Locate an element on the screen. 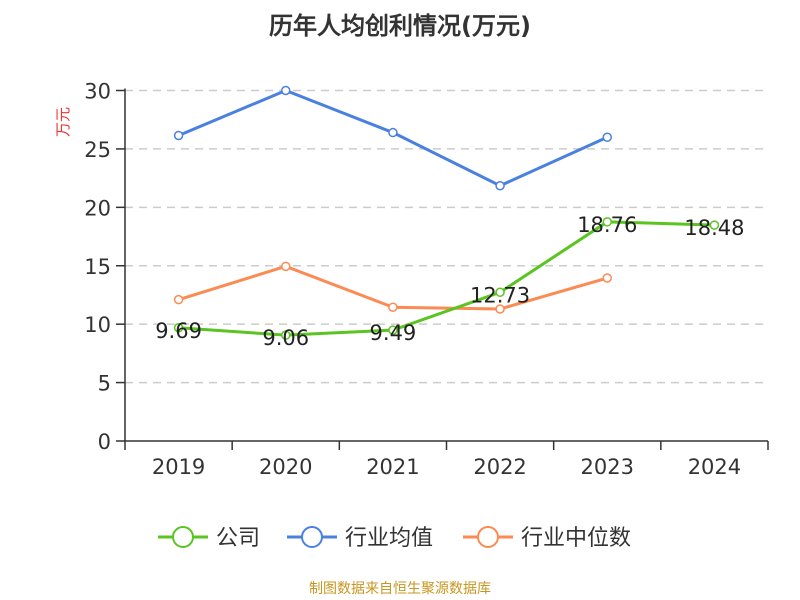  y-tick-label: 25 is located at coordinates (97, 150).